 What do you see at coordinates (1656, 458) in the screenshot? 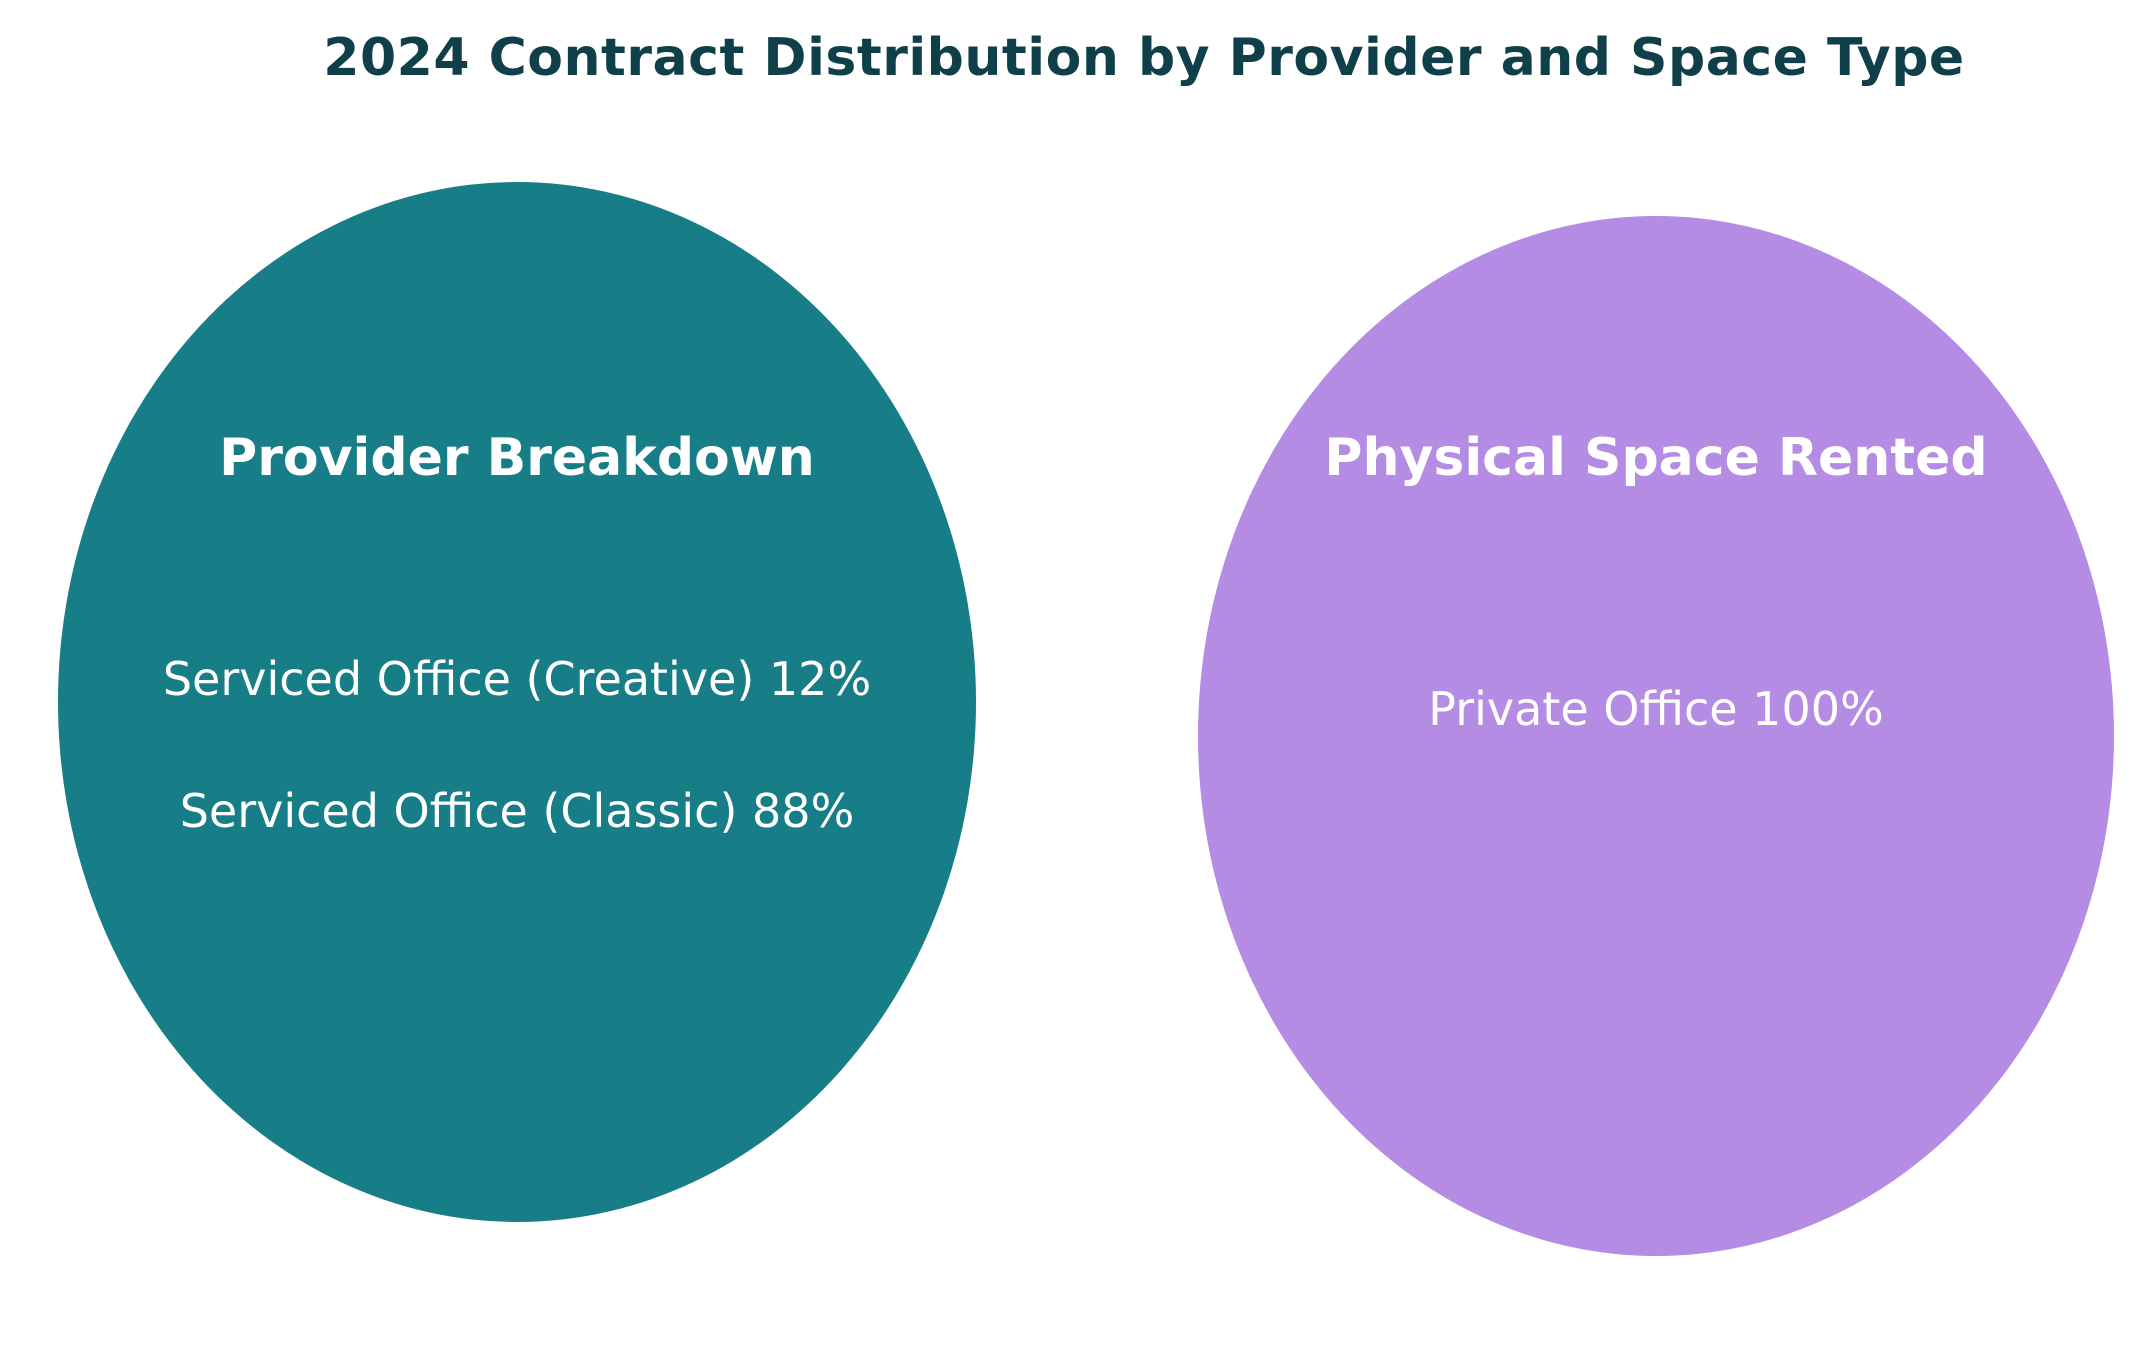
I see `physical-space-heading: Physical Space Rented` at bounding box center [1656, 458].